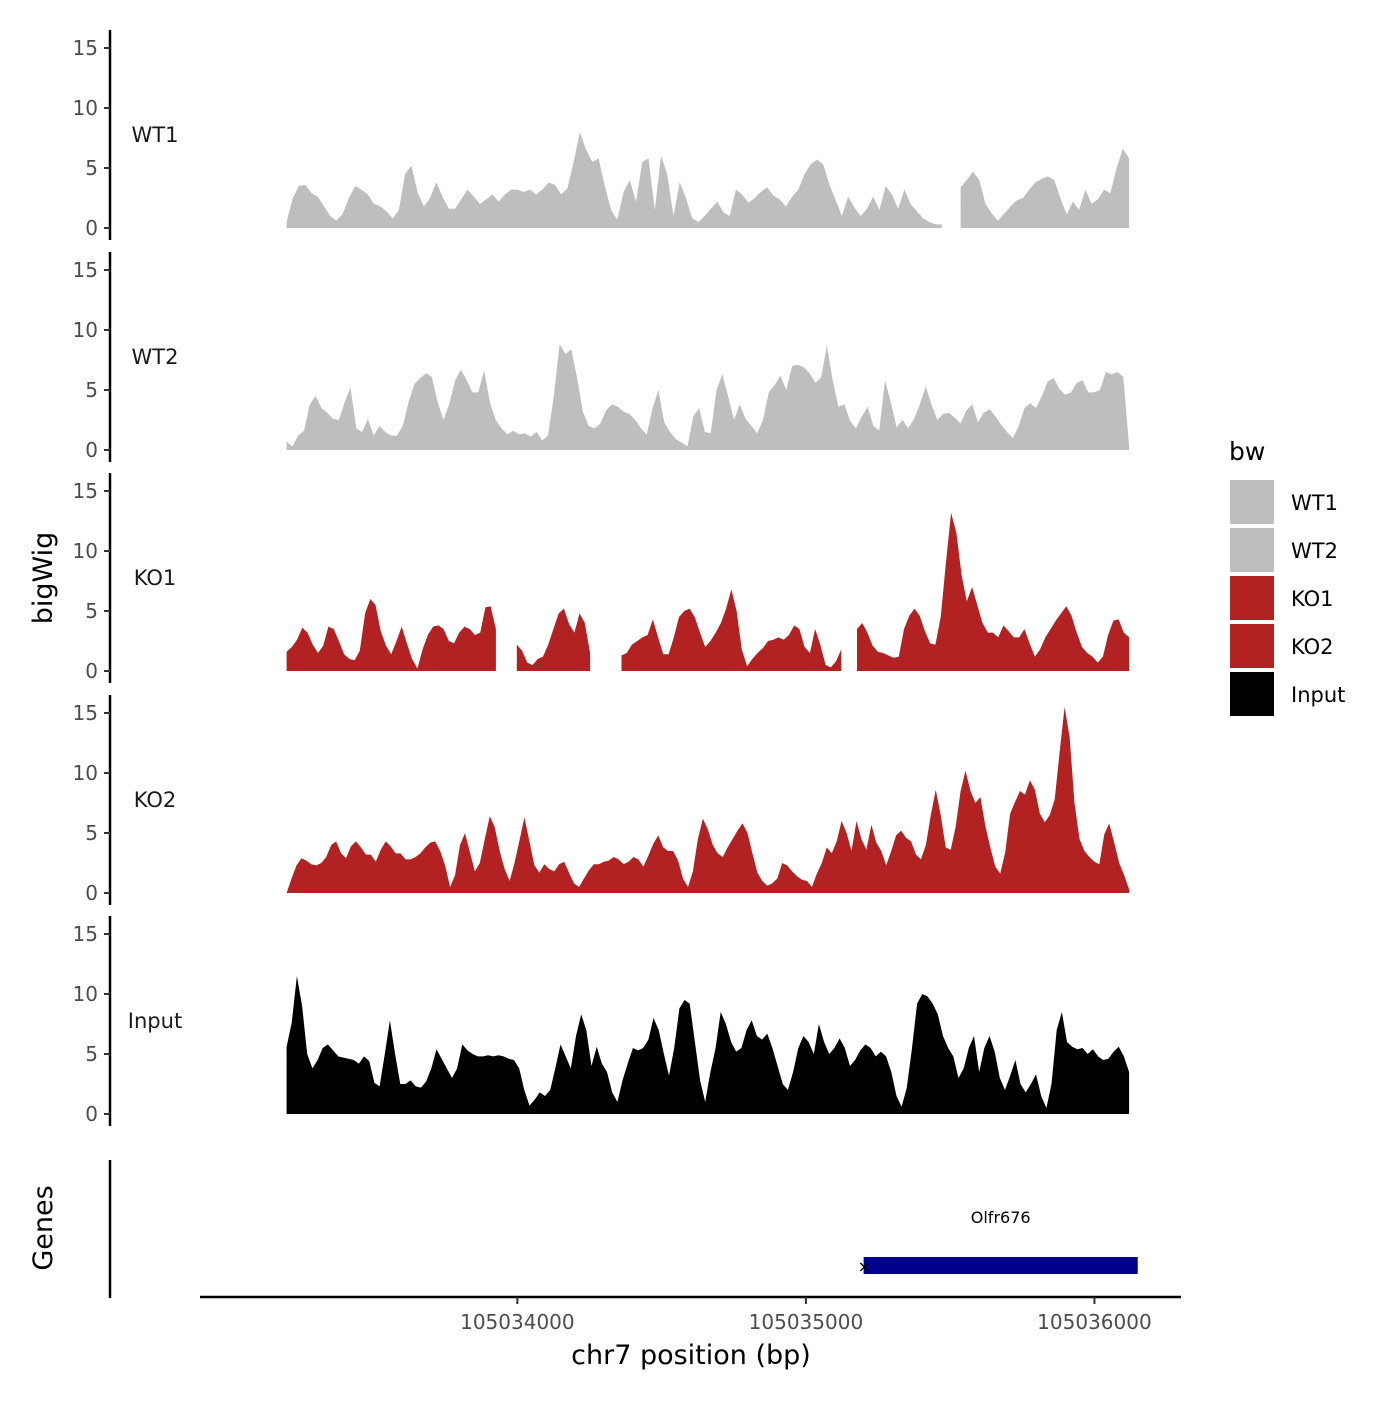 The image size is (1400, 1404). What do you see at coordinates (1001, 1217) in the screenshot?
I see `gene-label: Olfr676` at bounding box center [1001, 1217].